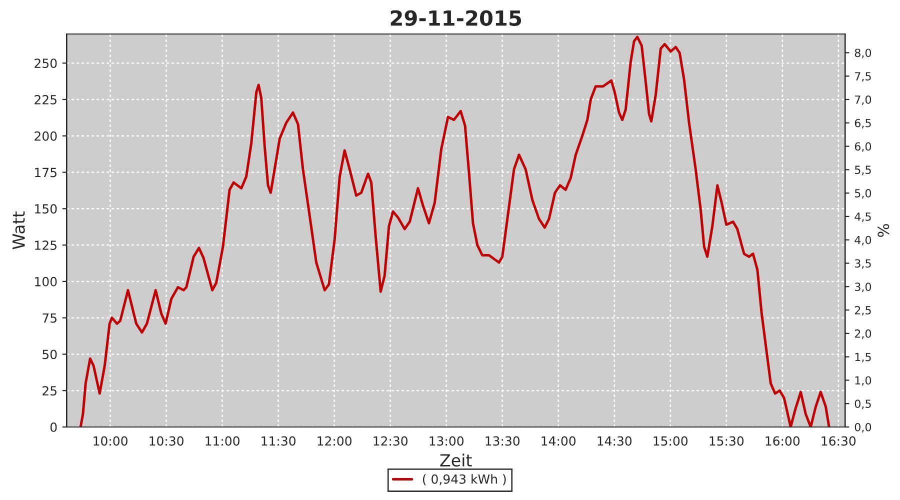 Image resolution: width=900 pixels, height=500 pixels. I want to click on x-tick-label: 11:00, so click(223, 441).